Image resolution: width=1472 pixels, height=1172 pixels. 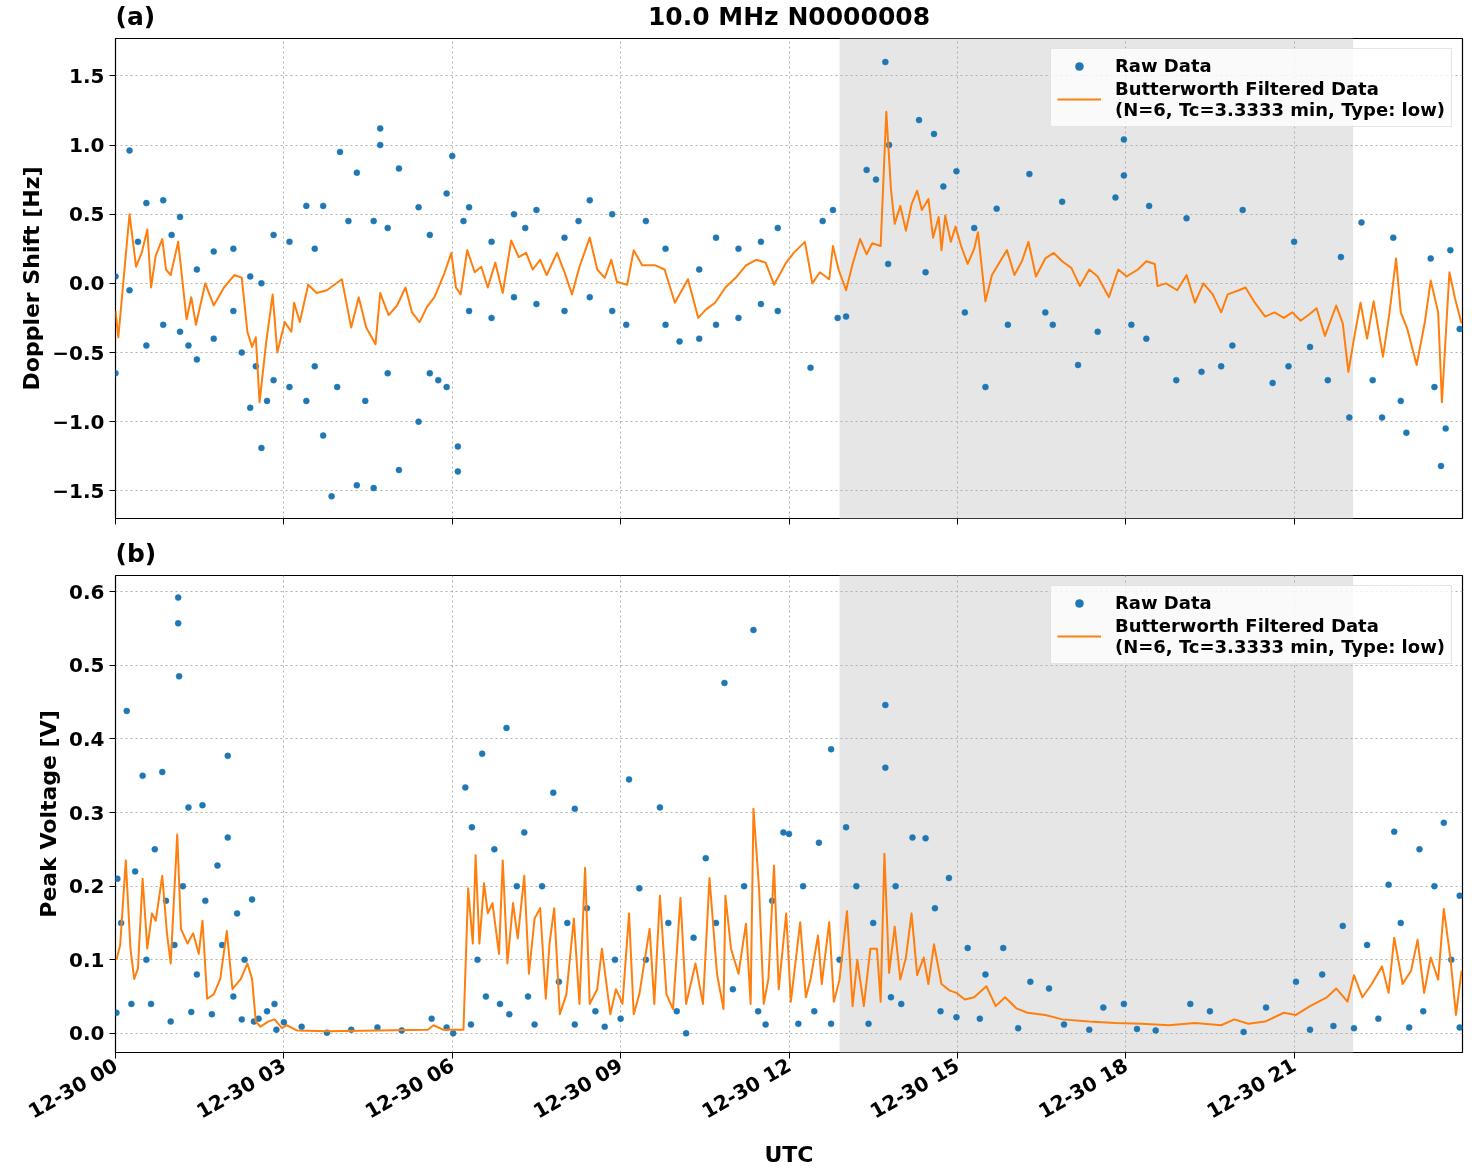 What do you see at coordinates (135, 16) in the screenshot?
I see `text: (a)` at bounding box center [135, 16].